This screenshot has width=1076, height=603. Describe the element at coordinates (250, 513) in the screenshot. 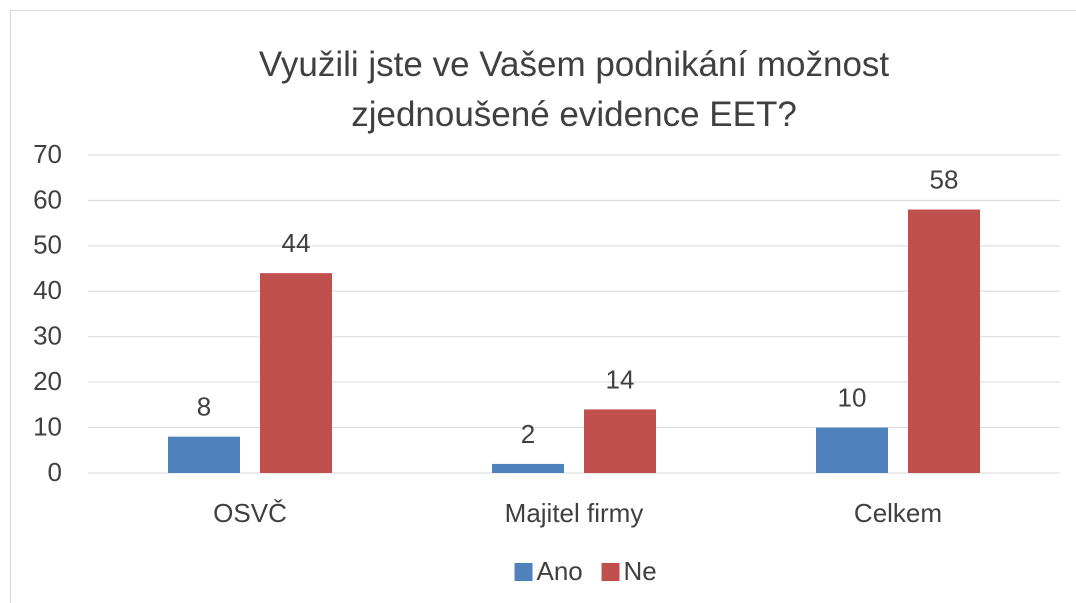

I see `x-tick-label: OSVČ` at that location.